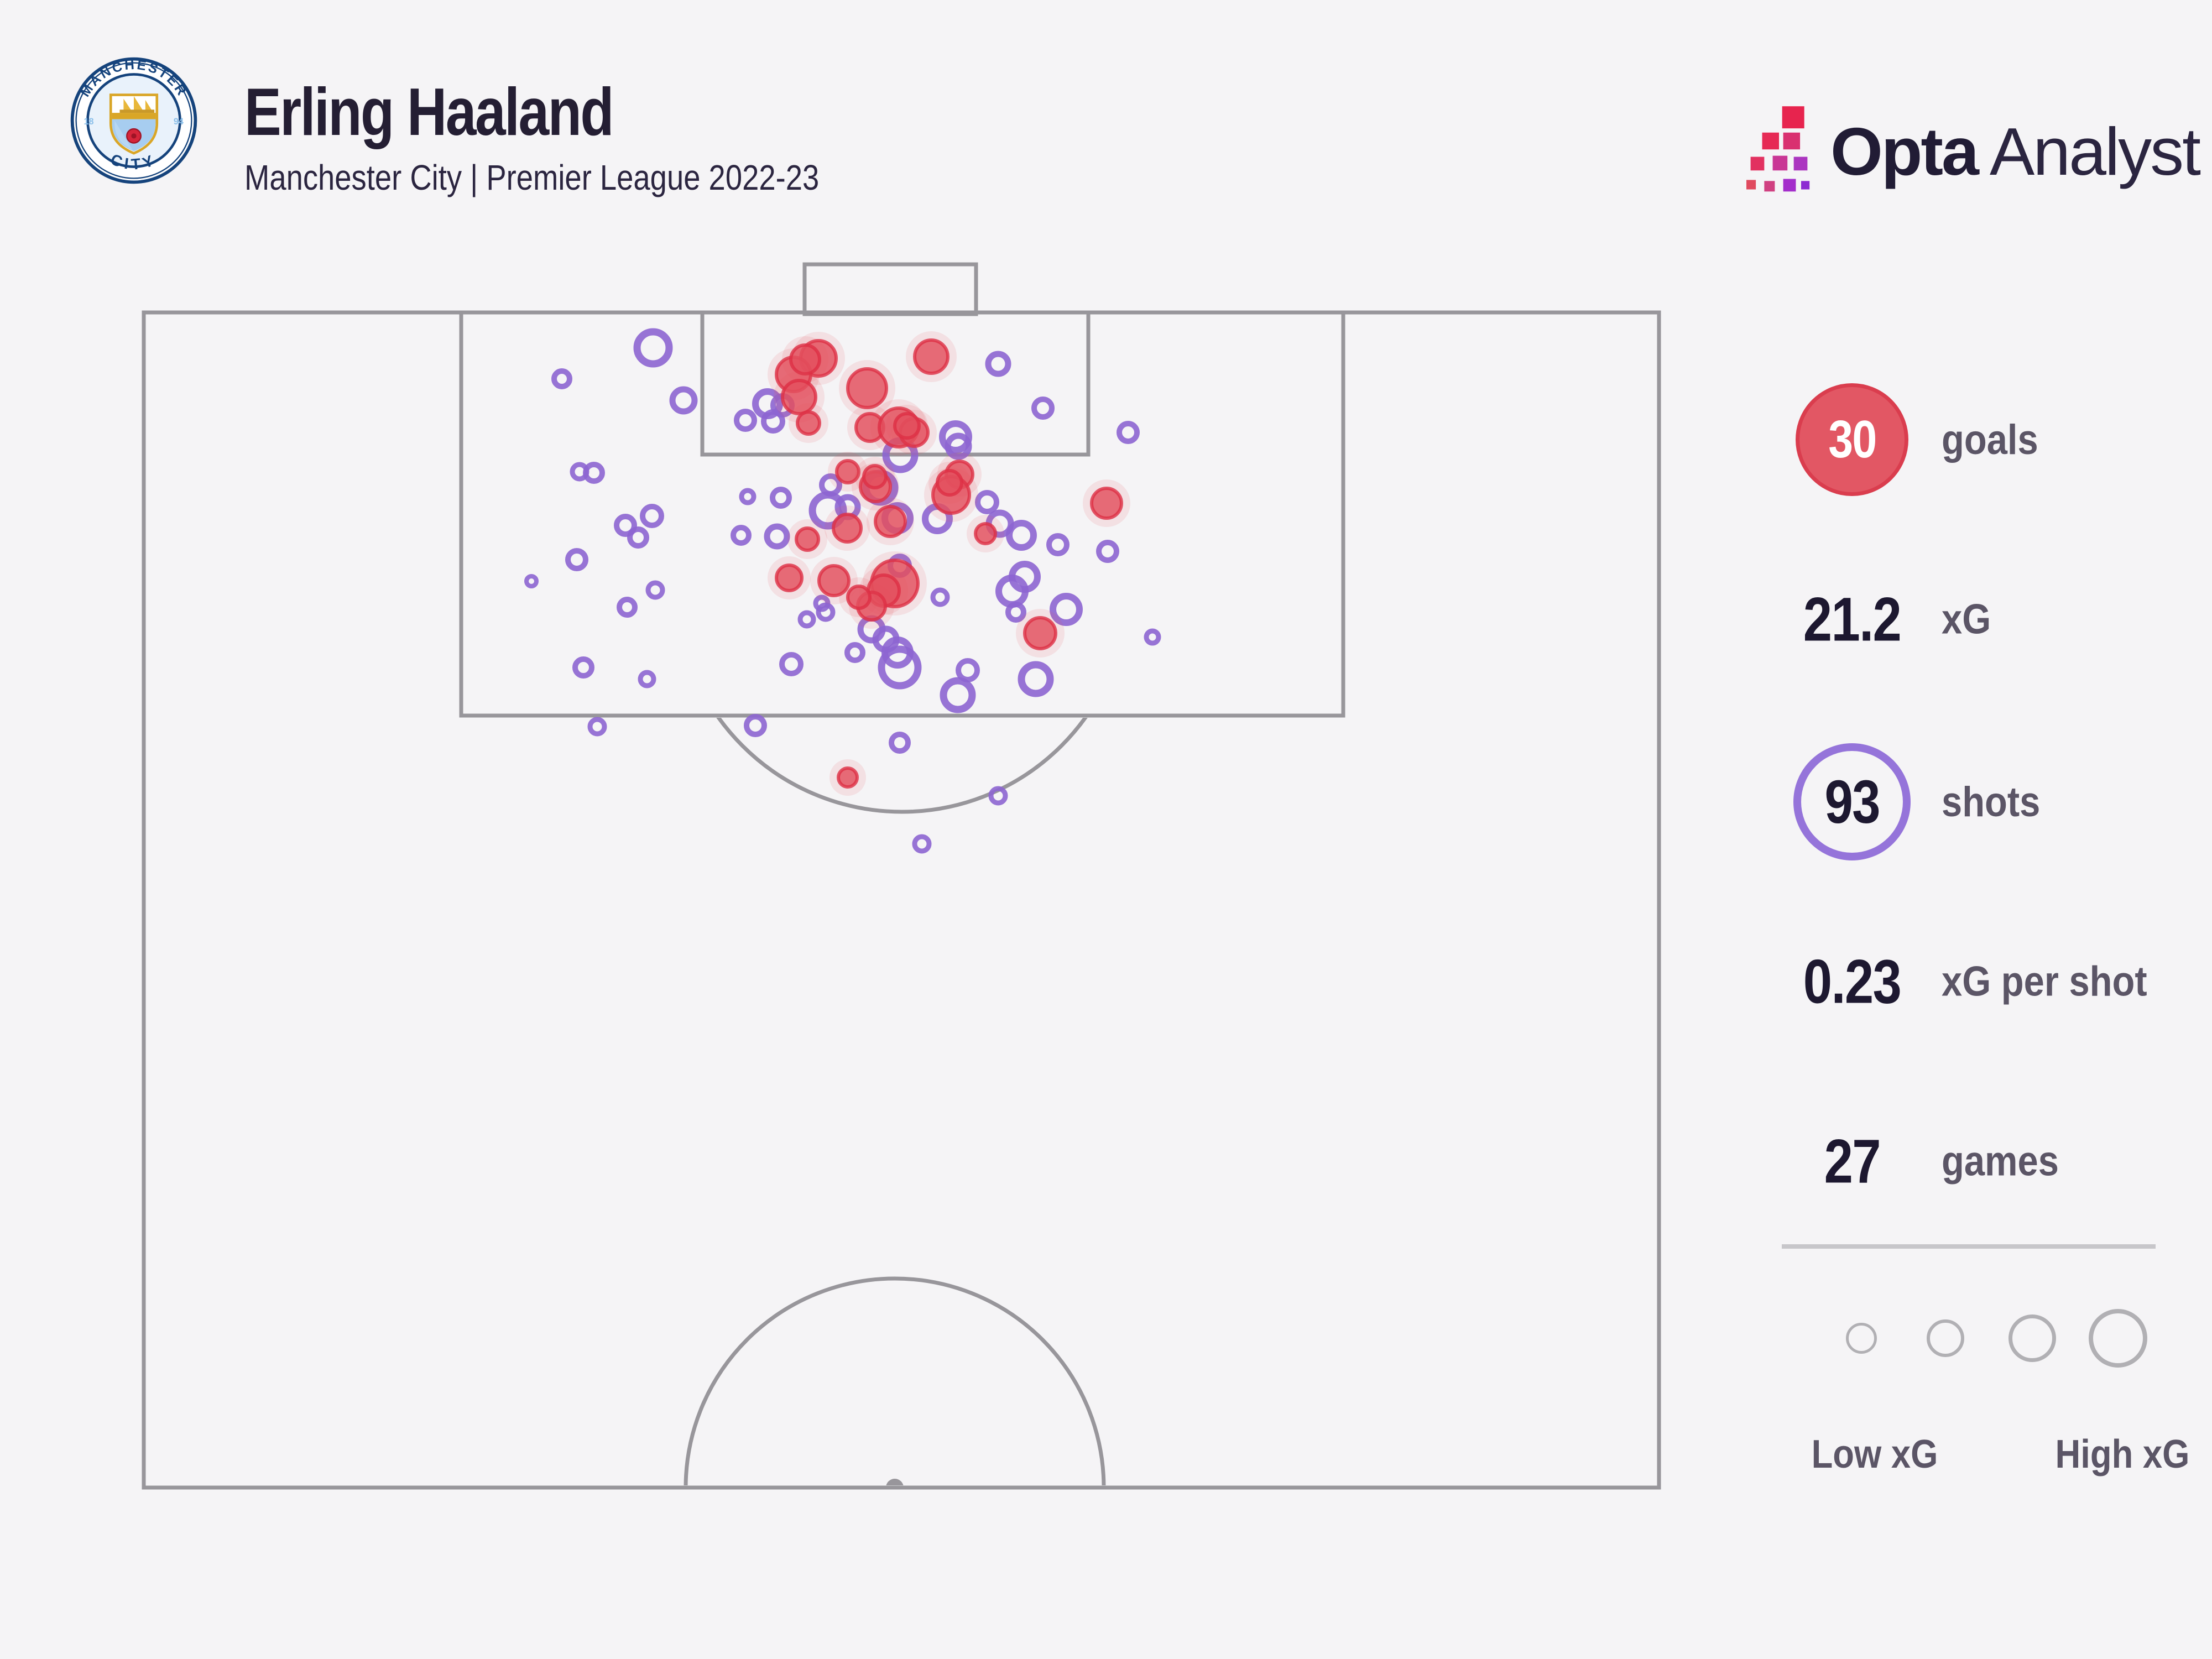 The image size is (2212, 1659). What do you see at coordinates (890, 289) in the screenshot?
I see `goal-frame` at bounding box center [890, 289].